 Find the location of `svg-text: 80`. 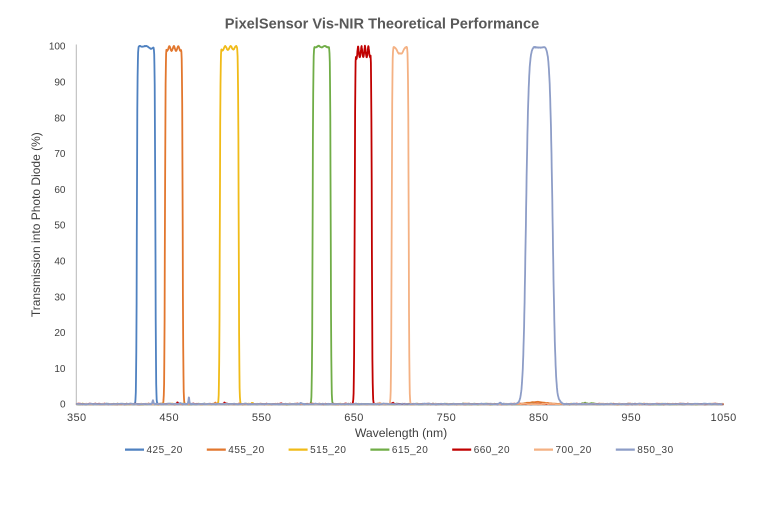

svg-text: 80 is located at coordinates (60, 118).